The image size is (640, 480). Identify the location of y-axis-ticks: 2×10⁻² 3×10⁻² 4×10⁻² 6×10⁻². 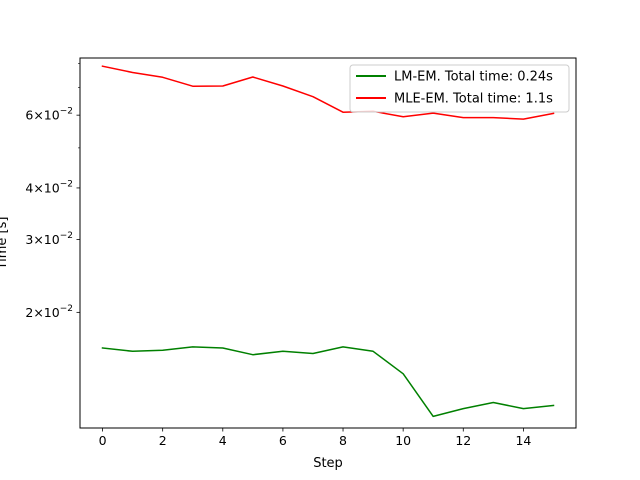
(52, 191).